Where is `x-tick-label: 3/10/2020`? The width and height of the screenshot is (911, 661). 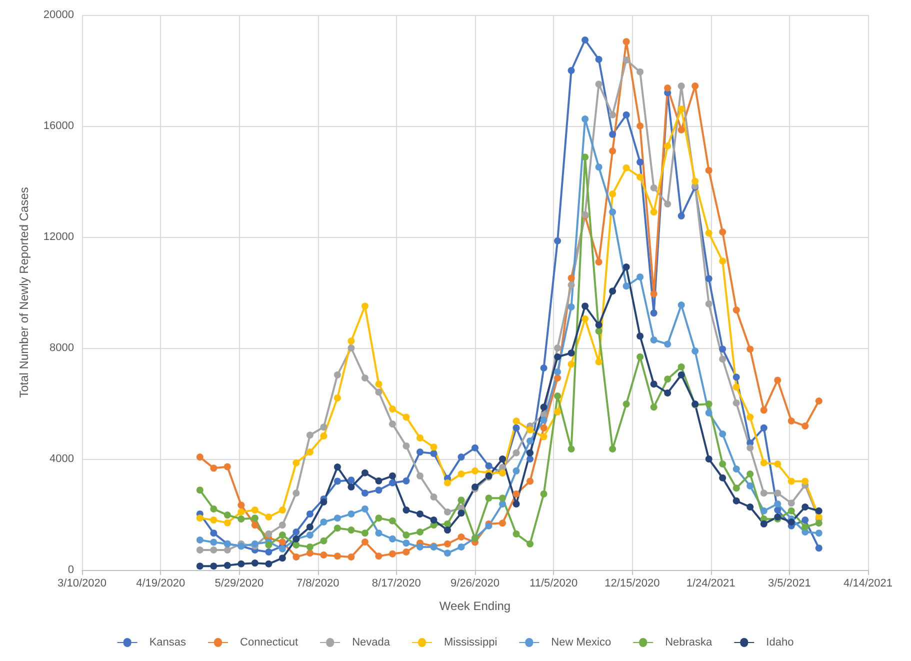 x-tick-label: 3/10/2020 is located at coordinates (82, 584).